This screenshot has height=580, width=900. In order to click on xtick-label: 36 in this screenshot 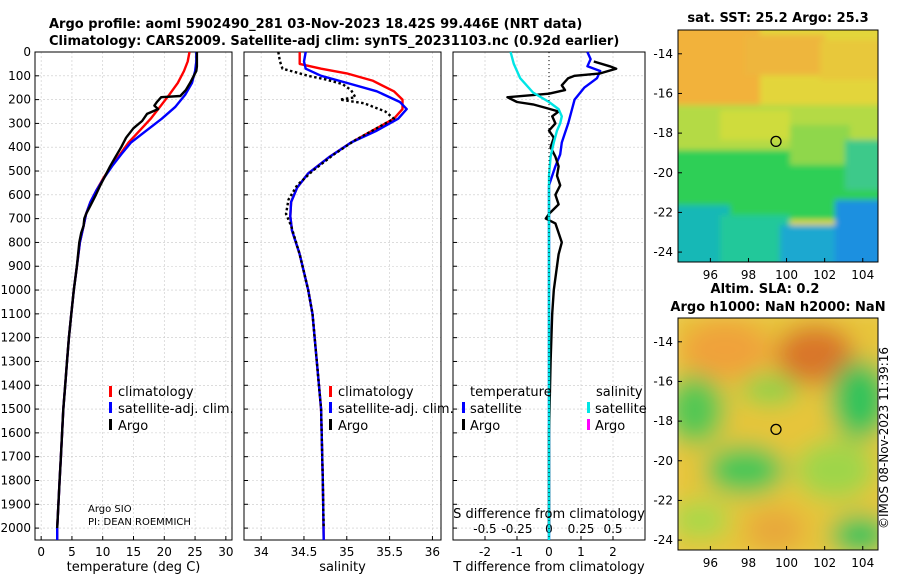, I will do `click(432, 552)`.